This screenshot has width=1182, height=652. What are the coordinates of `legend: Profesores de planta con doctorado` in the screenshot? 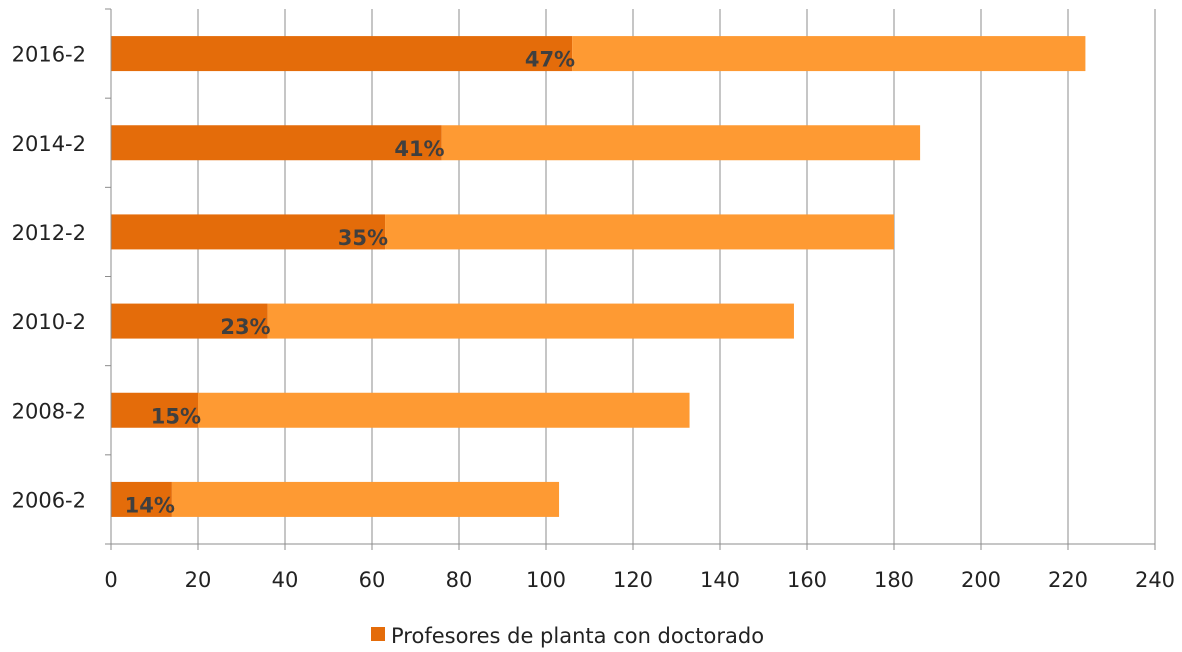 It's located at (567, 636).